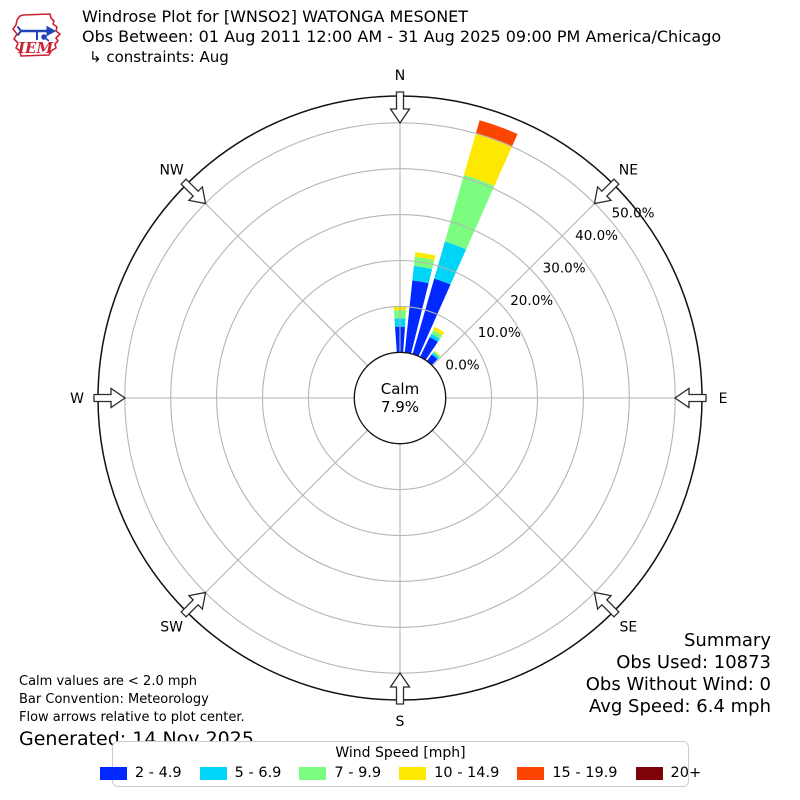 The image size is (800, 800). What do you see at coordinates (400, 722) in the screenshot?
I see `compass-label-s: S` at bounding box center [400, 722].